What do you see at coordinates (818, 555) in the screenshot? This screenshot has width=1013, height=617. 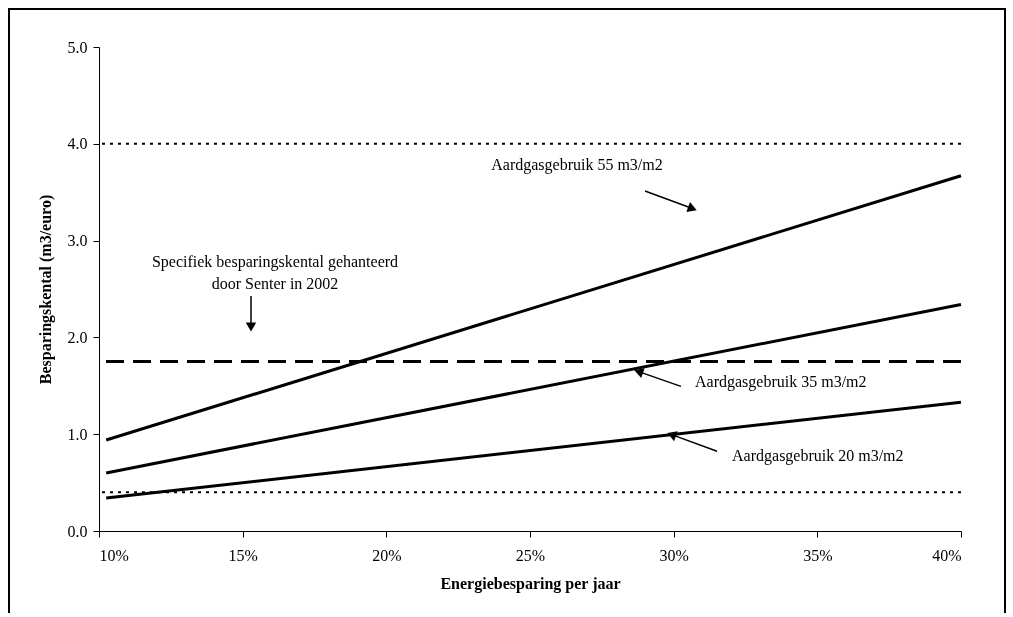 I see `x-tick-label: 35%` at bounding box center [818, 555].